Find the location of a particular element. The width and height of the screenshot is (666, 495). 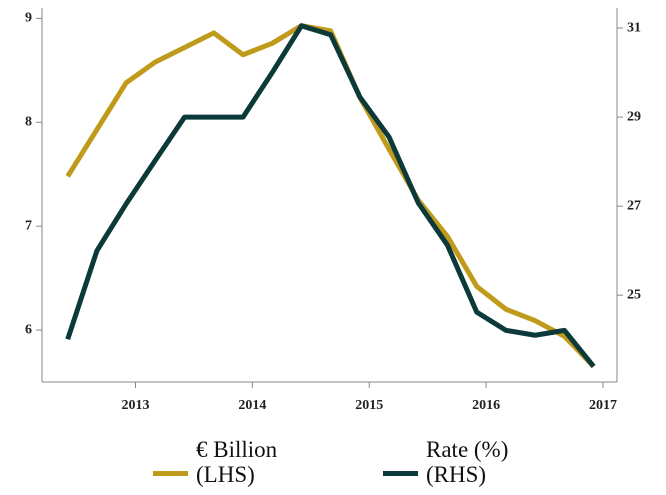

y2-tick-label: 25 is located at coordinates (634, 294).